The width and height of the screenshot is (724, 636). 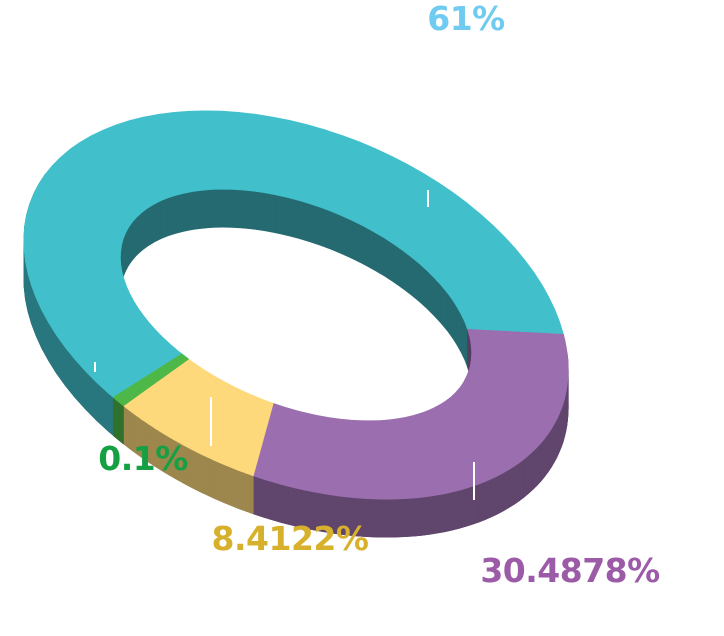 What do you see at coordinates (466, 19) in the screenshot?
I see `slice-label-0: 61%` at bounding box center [466, 19].